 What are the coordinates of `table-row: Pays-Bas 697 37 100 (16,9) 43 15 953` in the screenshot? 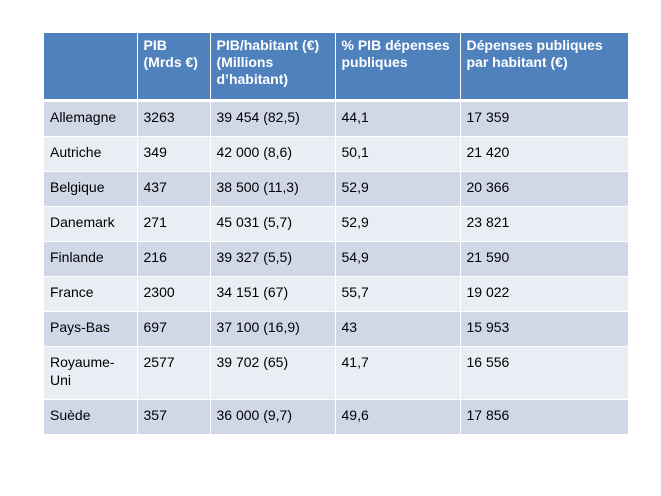 It's located at (336, 329).